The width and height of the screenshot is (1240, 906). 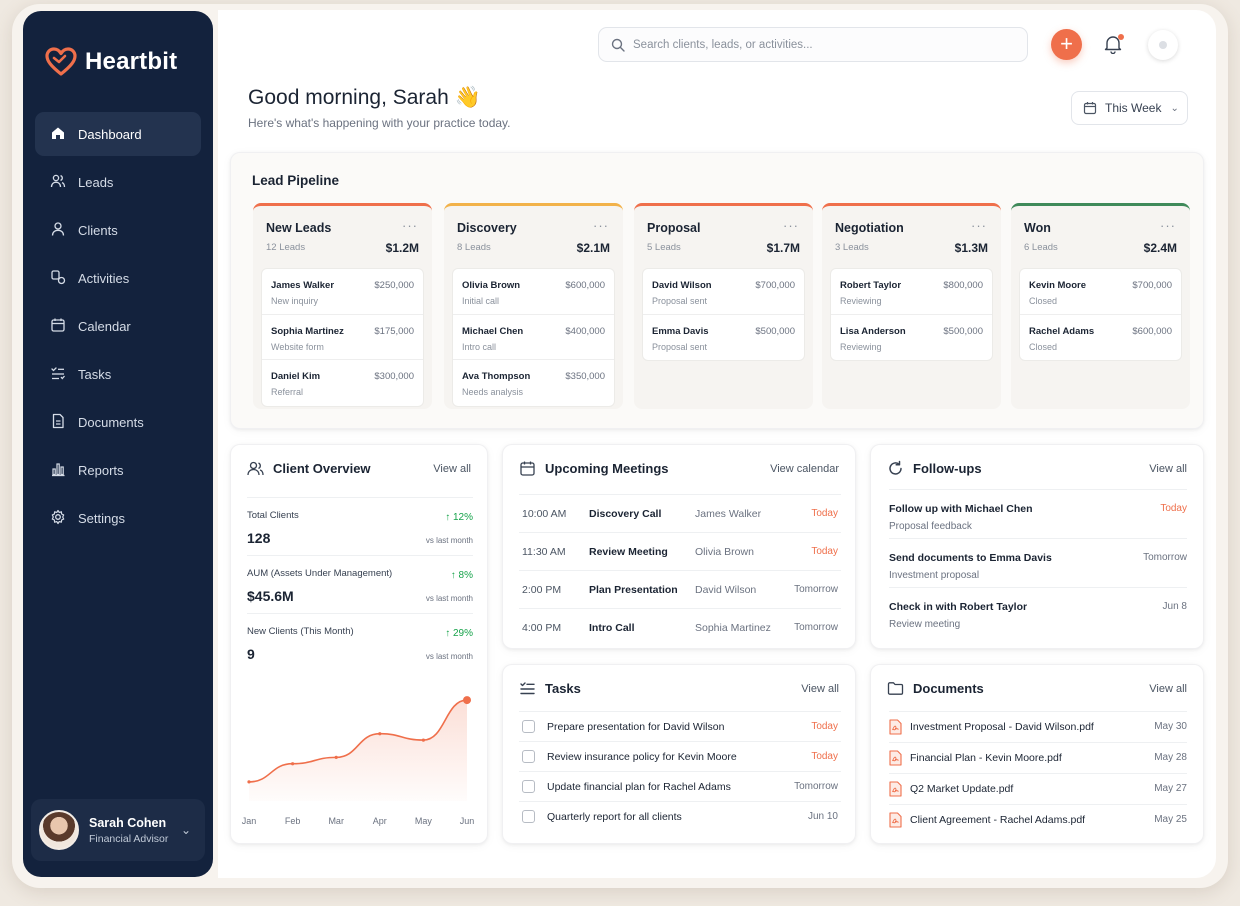 I want to click on sidebar-item-clients: Clients, so click(x=118, y=230).